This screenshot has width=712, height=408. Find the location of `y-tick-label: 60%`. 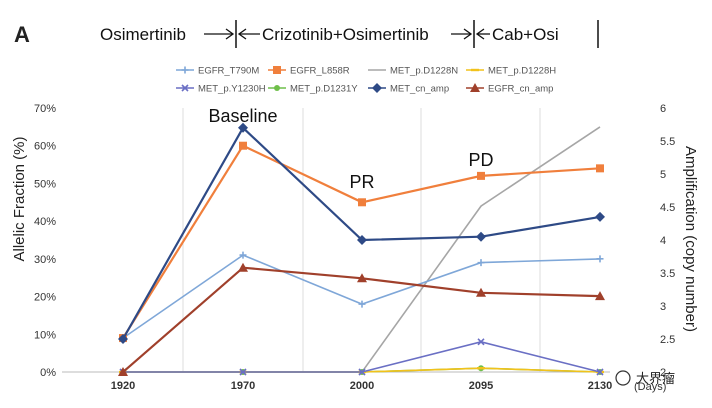

y-tick-label: 60% is located at coordinates (45, 147).